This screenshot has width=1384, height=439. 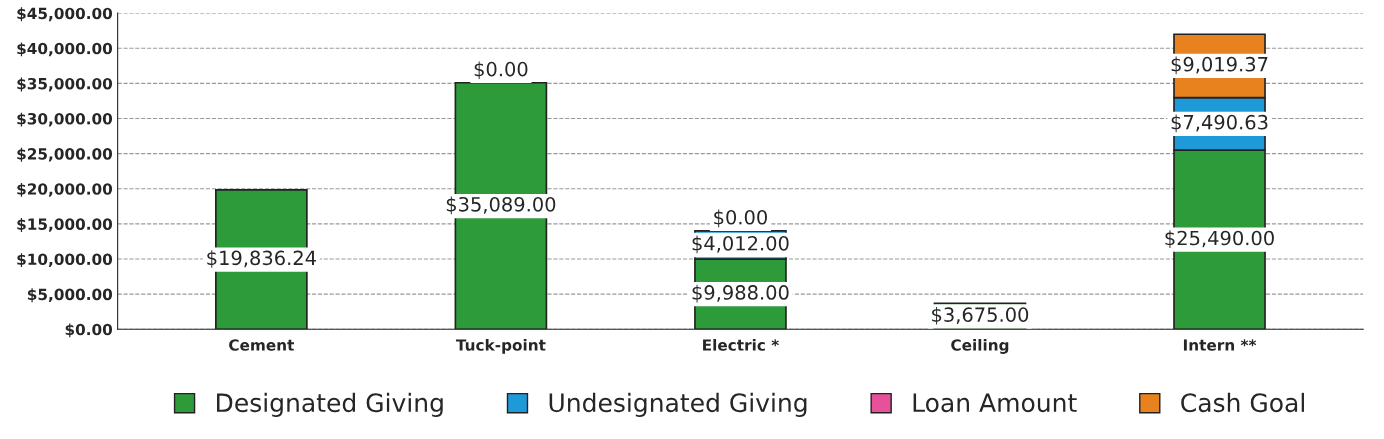 What do you see at coordinates (330, 405) in the screenshot?
I see `legend-label: Designated Giving` at bounding box center [330, 405].